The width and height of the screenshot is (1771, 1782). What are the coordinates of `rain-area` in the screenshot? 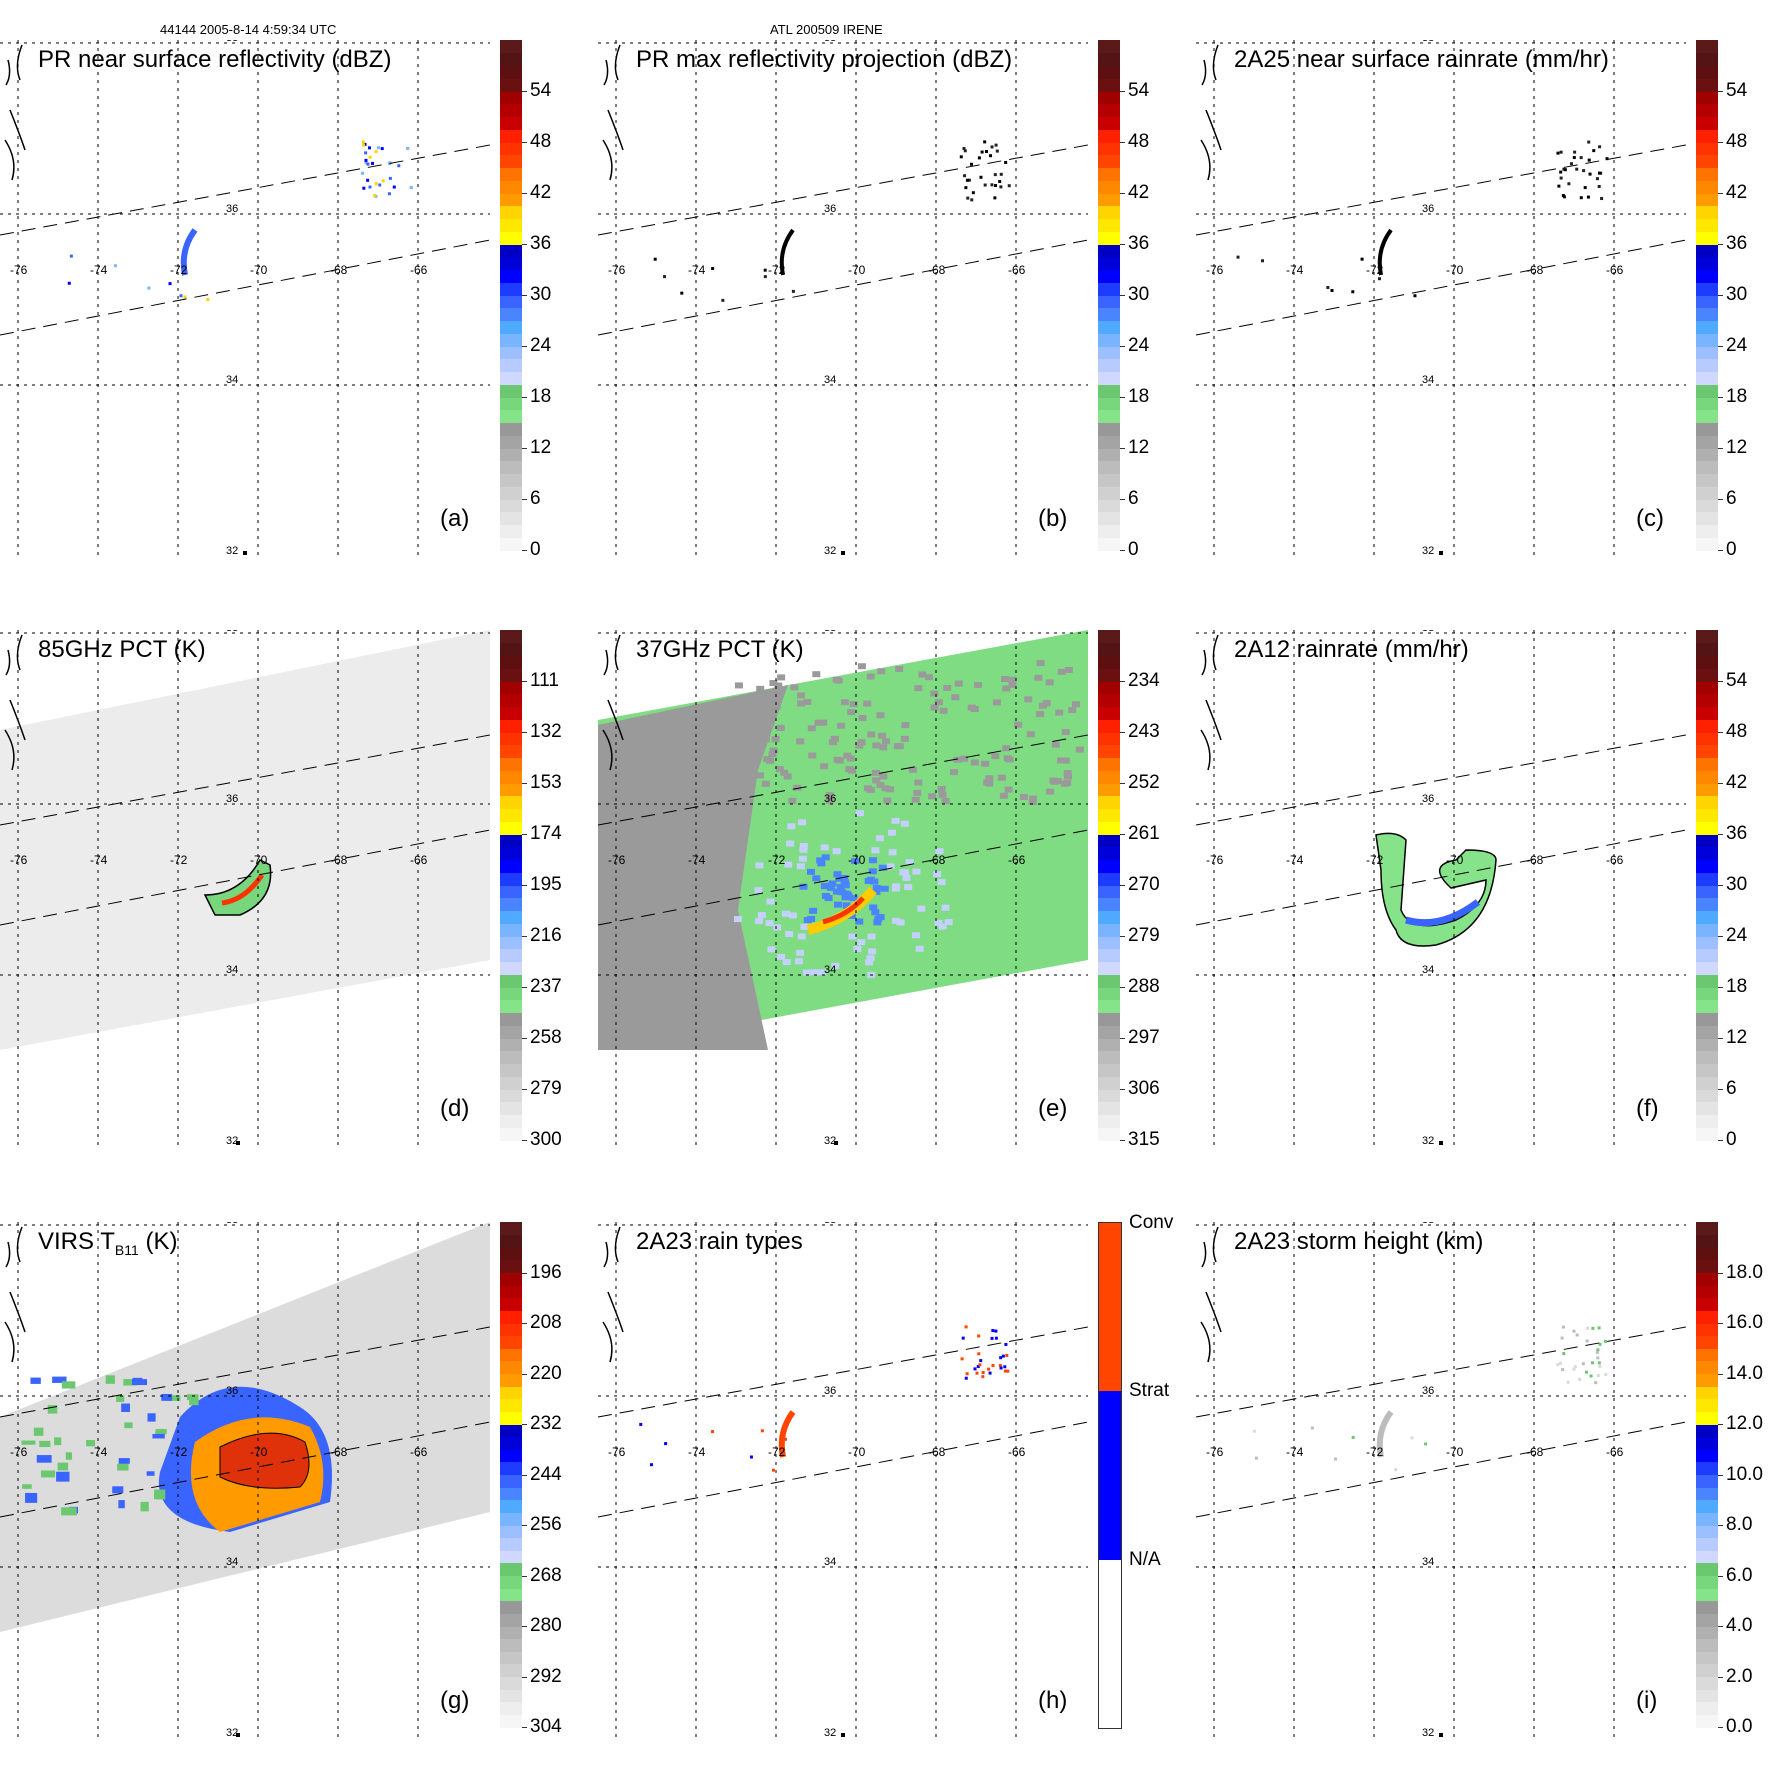 It's located at (1436, 889).